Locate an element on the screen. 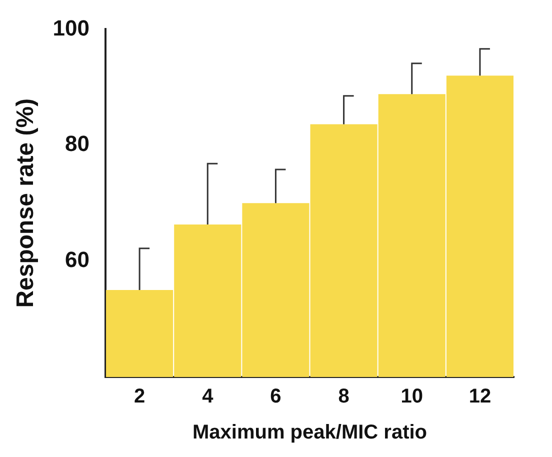  x-tick-label: 4 is located at coordinates (208, 397).